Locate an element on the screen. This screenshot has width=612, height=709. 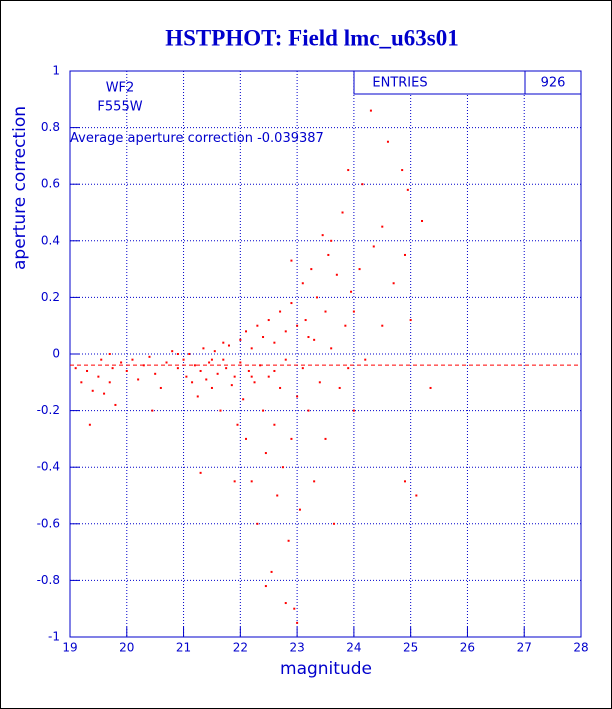
y-axis-title: aperture correction is located at coordinates (20, 188).